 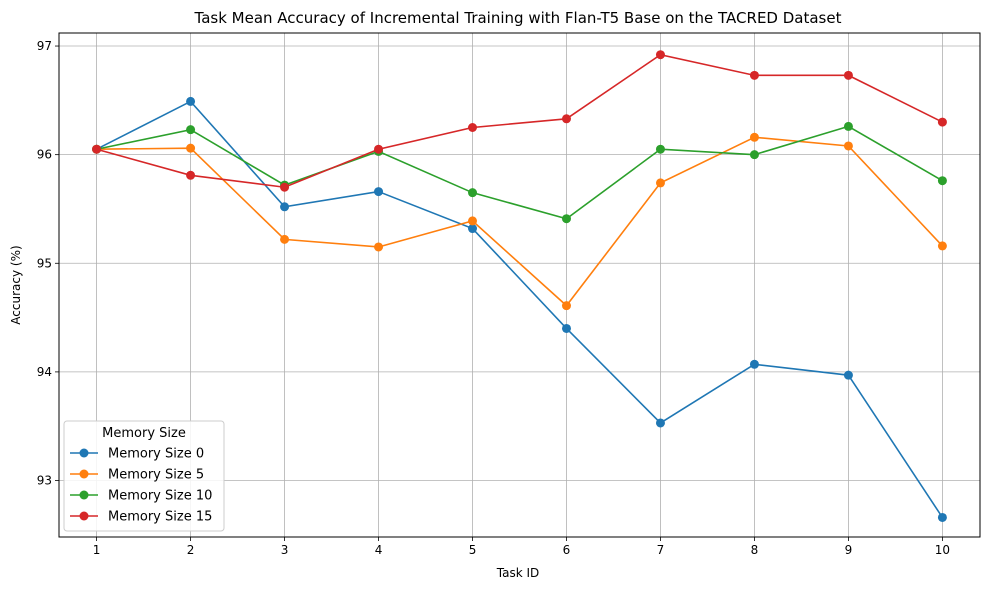 I want to click on y-tick-label: 95, so click(x=44, y=263).